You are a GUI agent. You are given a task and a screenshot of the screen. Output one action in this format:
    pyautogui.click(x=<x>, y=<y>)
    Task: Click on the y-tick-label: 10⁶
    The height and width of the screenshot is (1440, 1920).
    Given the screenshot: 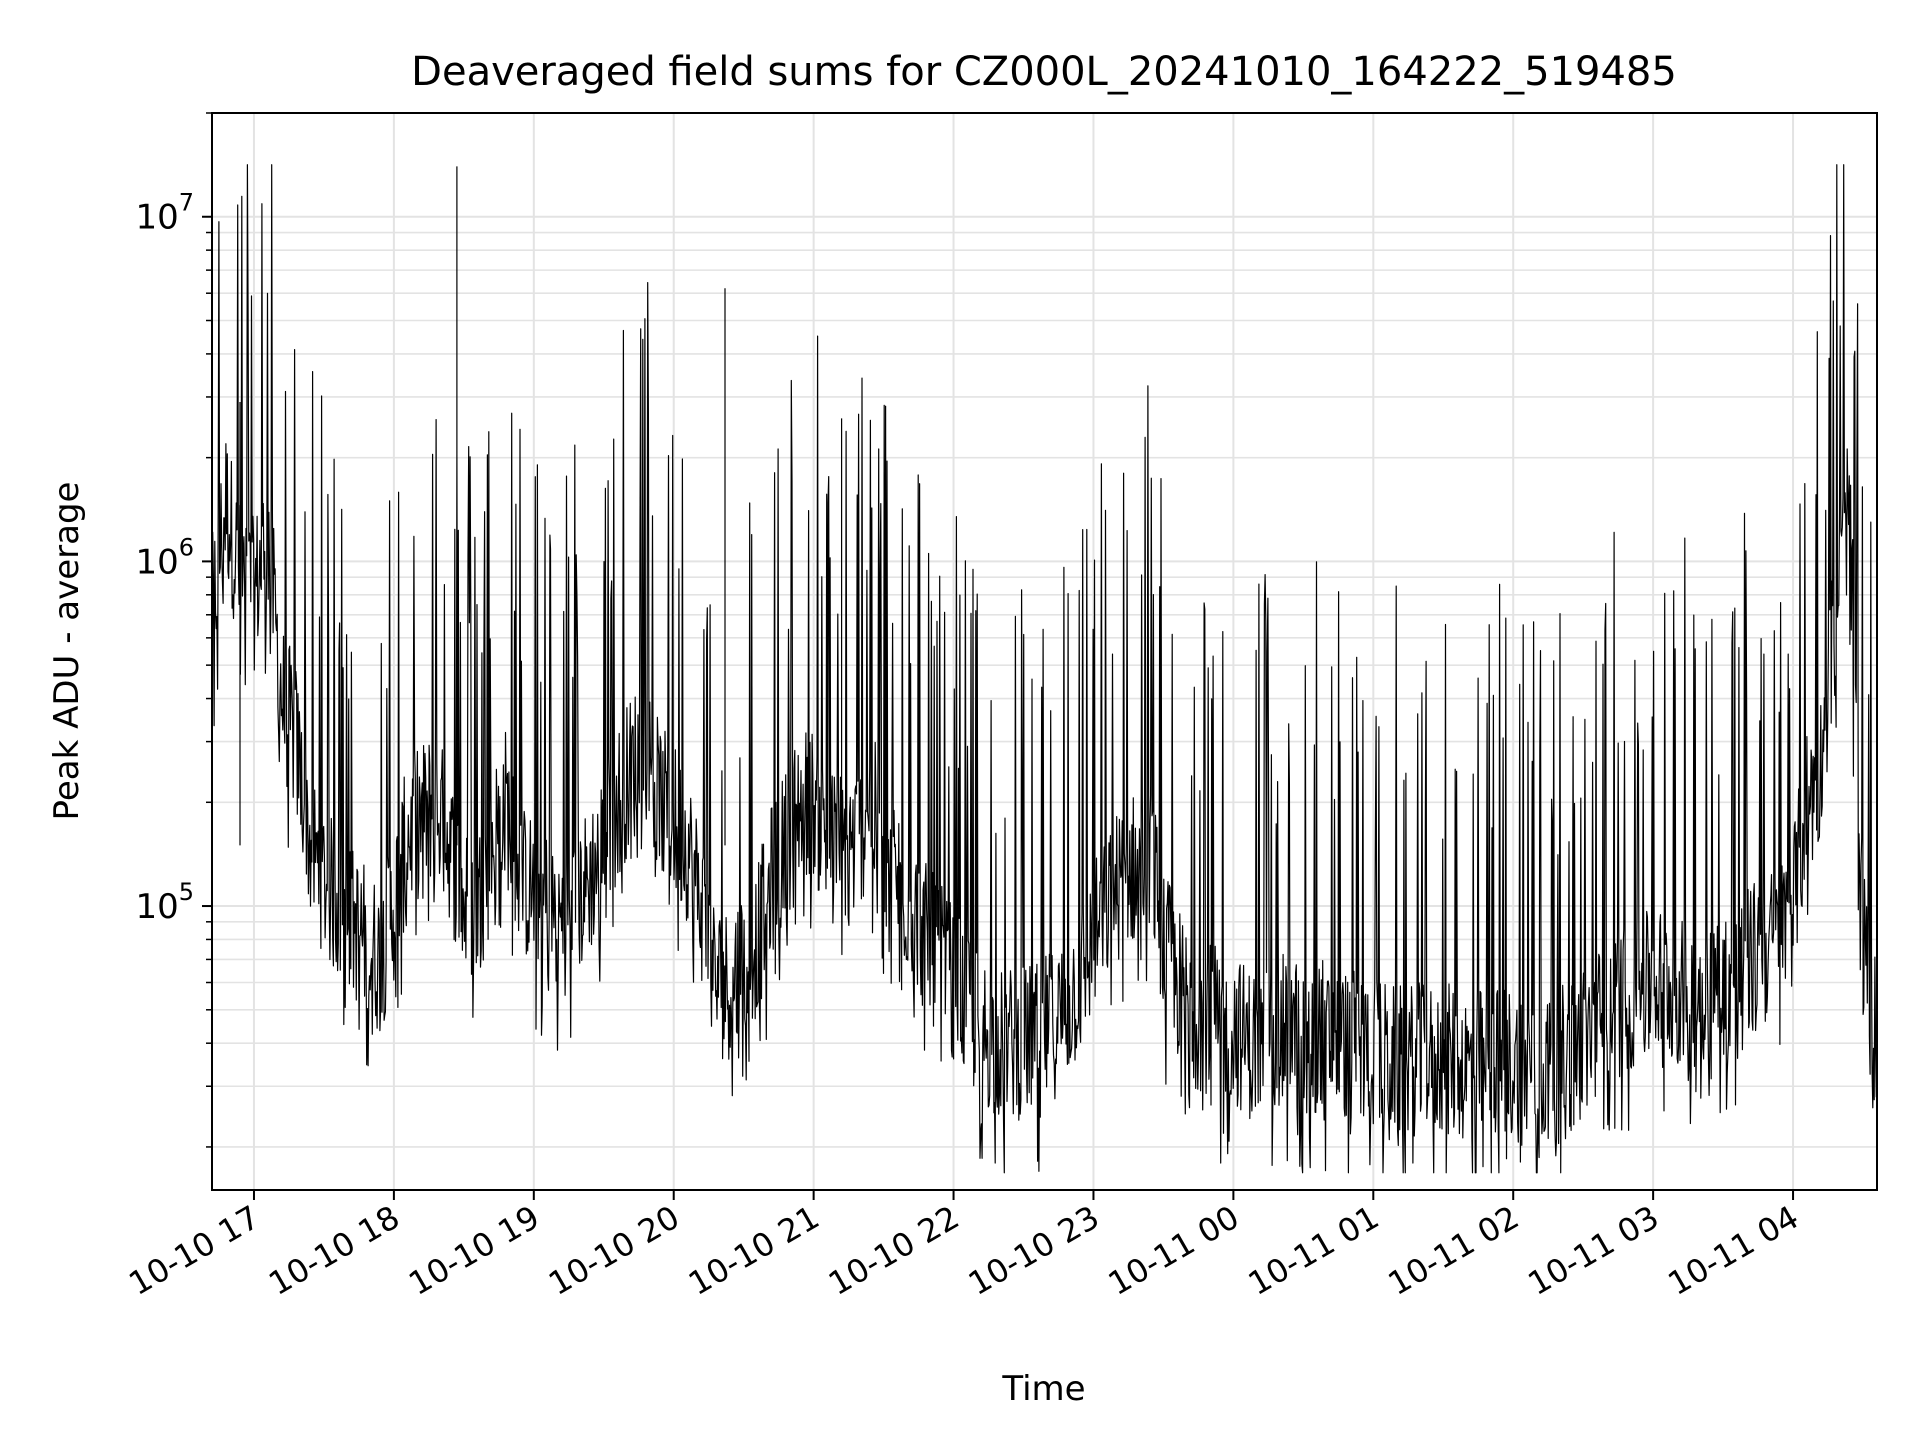 What is the action you would take?
    pyautogui.click(x=164, y=557)
    